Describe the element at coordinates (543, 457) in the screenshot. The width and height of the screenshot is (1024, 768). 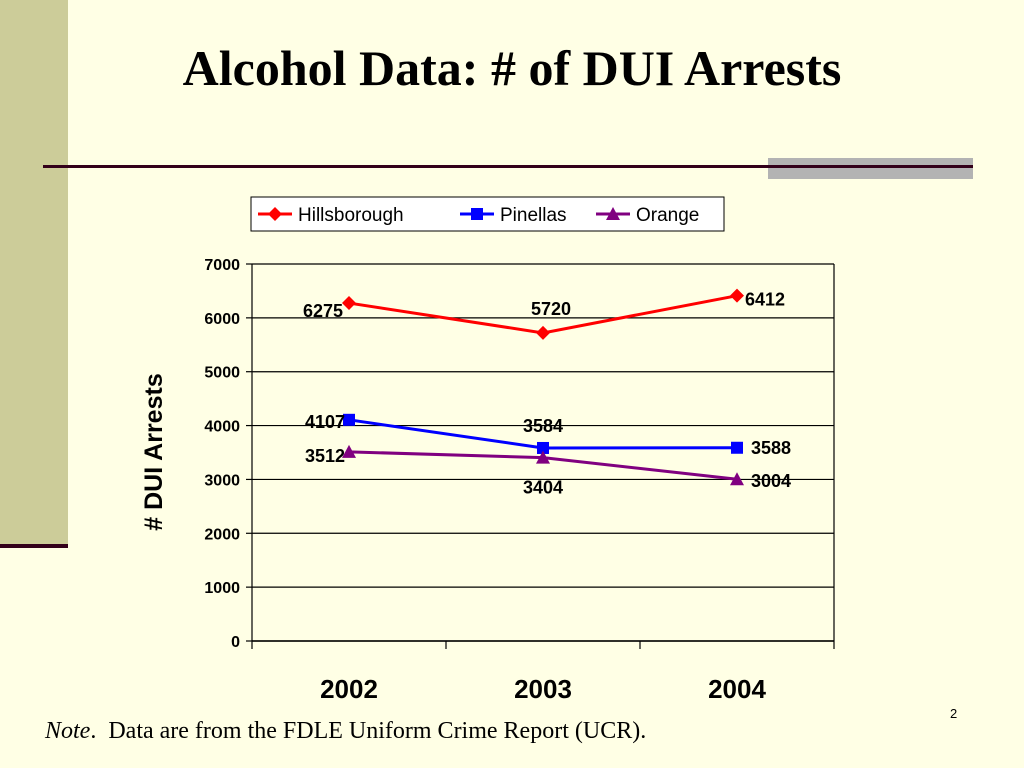
I see `point-orange-2003` at that location.